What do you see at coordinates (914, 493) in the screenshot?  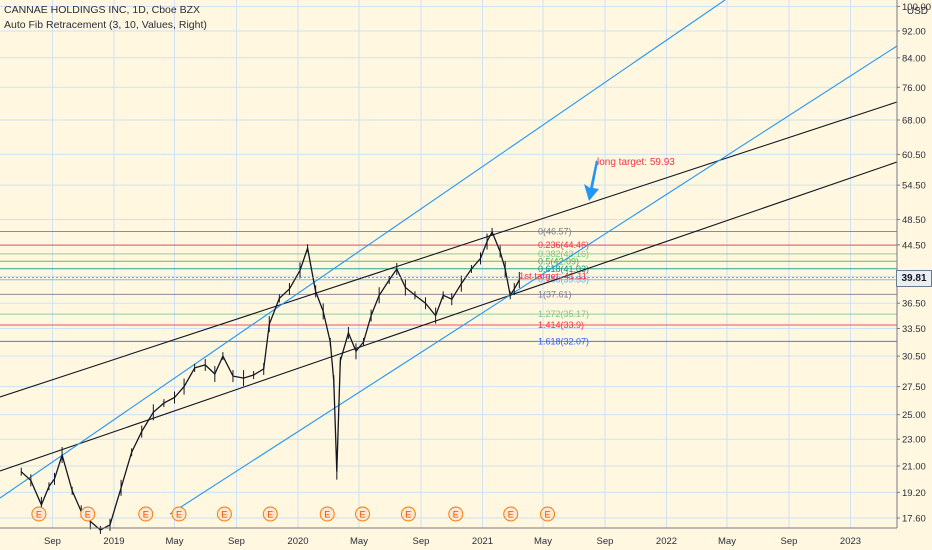 I see `y-tick-label: 19.20` at bounding box center [914, 493].